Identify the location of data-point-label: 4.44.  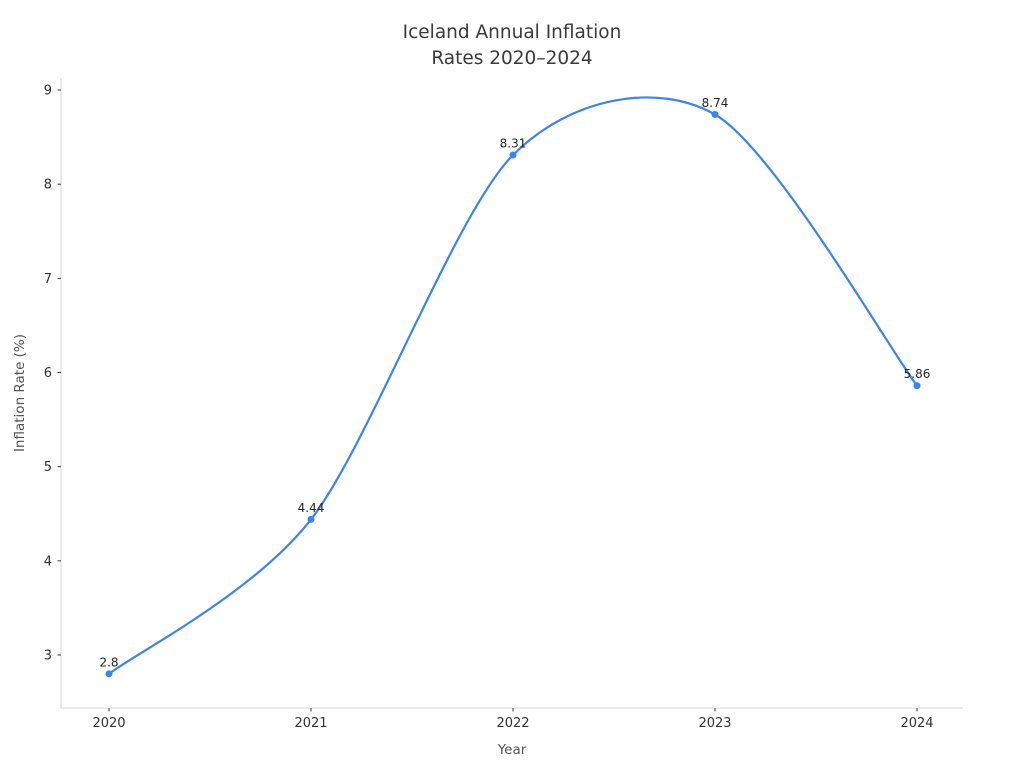
(311, 508).